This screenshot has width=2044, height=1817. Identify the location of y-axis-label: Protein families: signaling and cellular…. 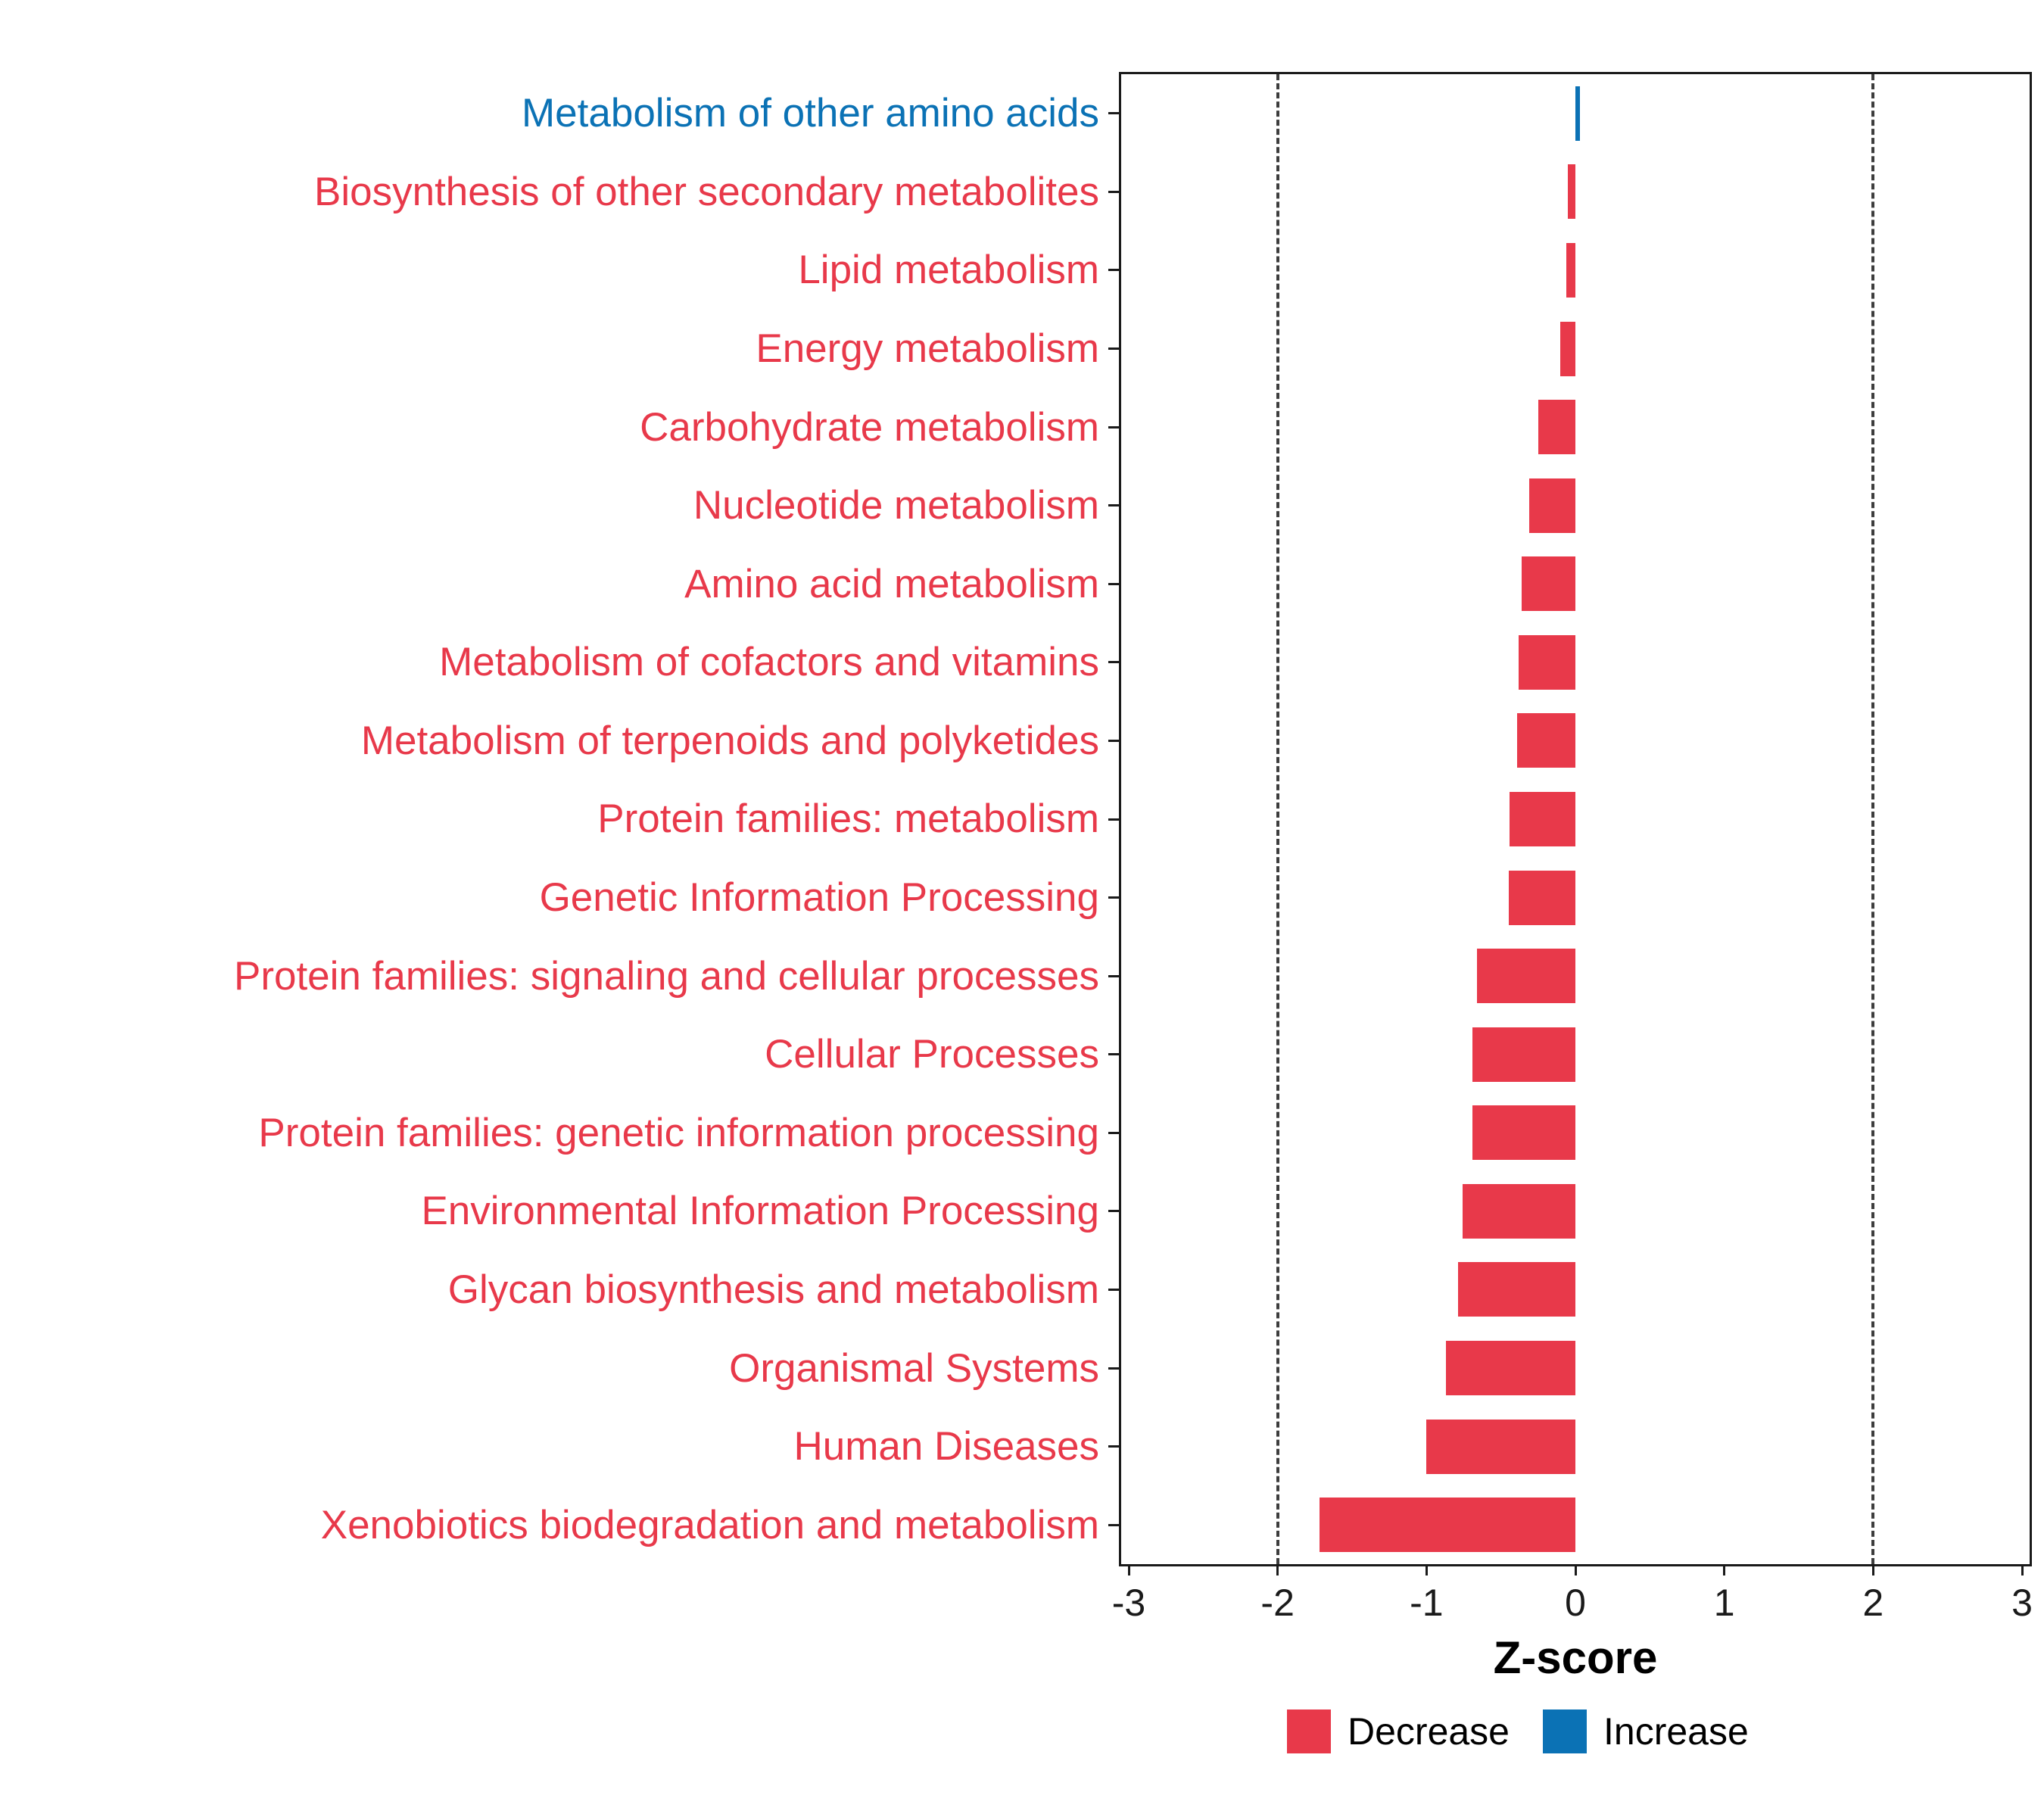
(666, 976).